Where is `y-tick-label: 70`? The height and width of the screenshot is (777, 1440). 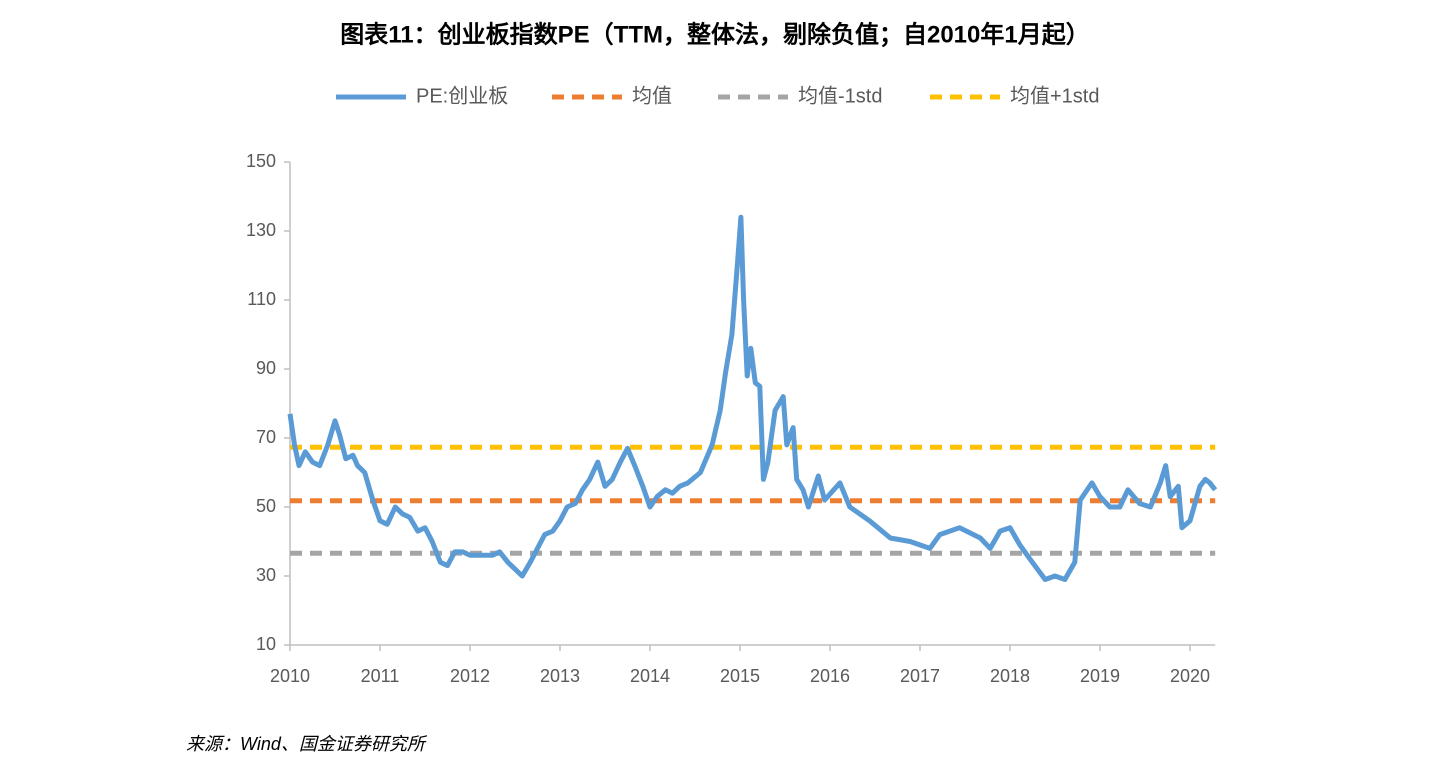 y-tick-label: 70 is located at coordinates (266, 437).